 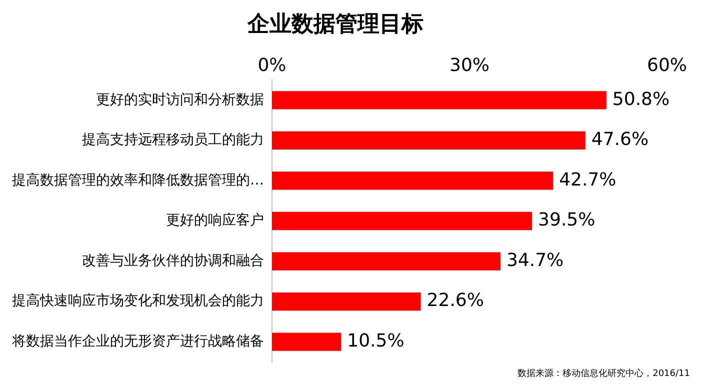 What do you see at coordinates (587, 179) in the screenshot?
I see `data-label: 42.7%` at bounding box center [587, 179].